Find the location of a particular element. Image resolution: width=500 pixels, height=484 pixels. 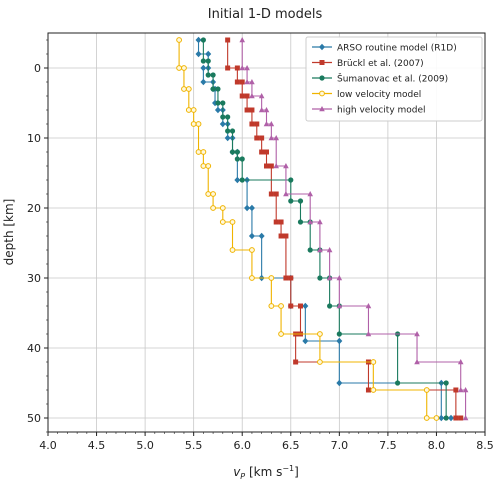

x-tick-label: 7.0 is located at coordinates (340, 445).